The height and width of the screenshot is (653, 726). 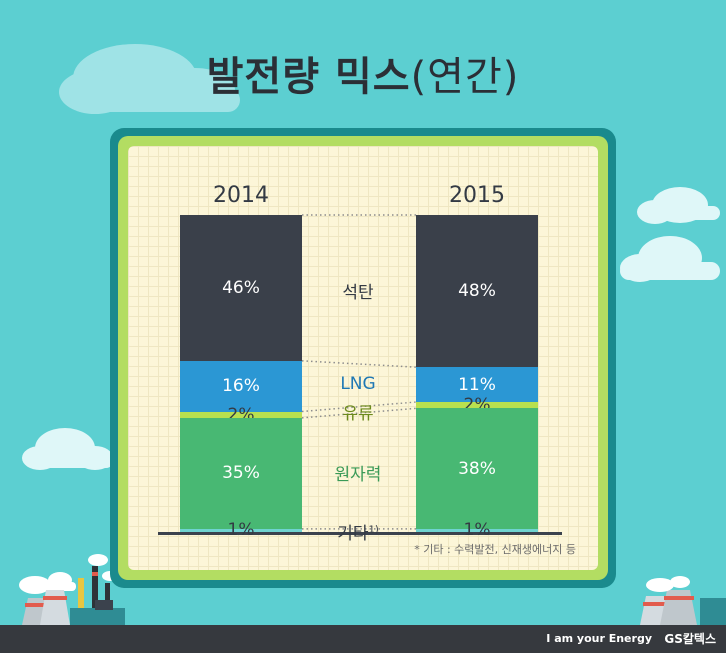 I want to click on data-label: 35%, so click(x=241, y=473).